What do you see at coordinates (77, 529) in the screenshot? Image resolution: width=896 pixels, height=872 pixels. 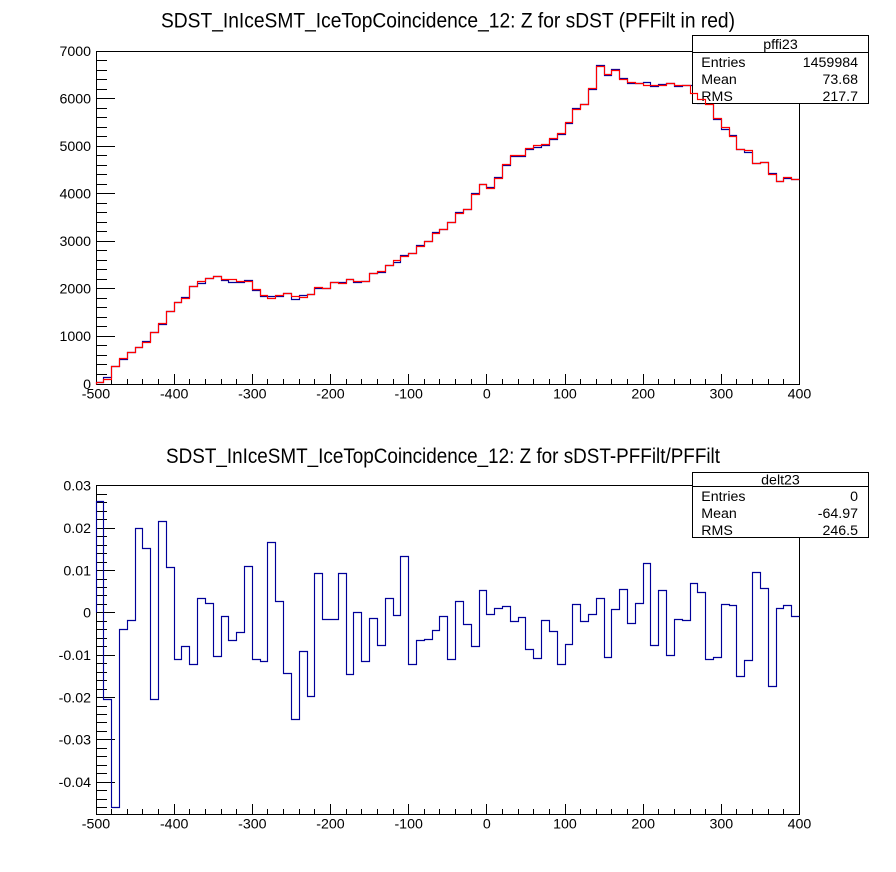 I see `svg-text: 0.02` at bounding box center [77, 529].